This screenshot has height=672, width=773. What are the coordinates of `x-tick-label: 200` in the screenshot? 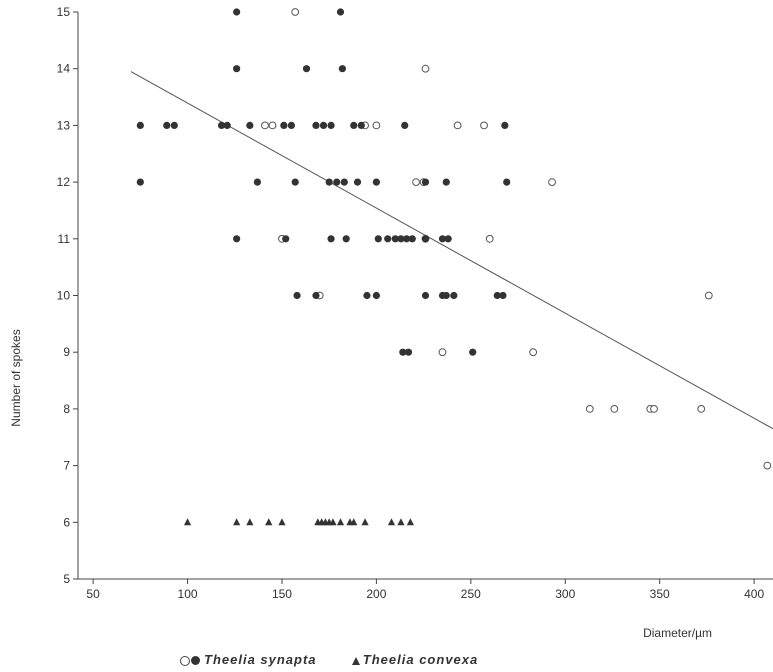 It's located at (376, 594).